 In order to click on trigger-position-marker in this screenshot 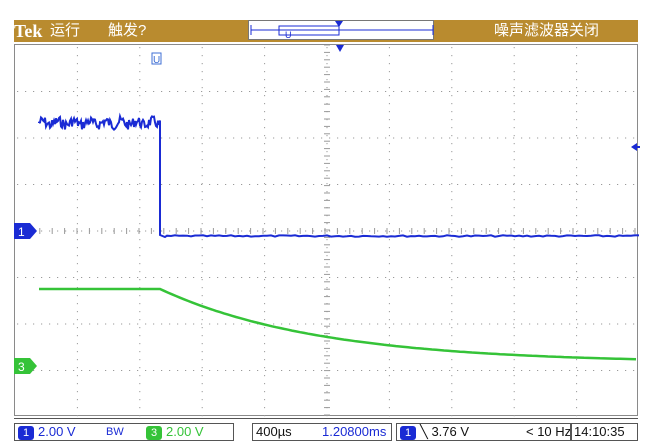, I will do `click(339, 24)`.